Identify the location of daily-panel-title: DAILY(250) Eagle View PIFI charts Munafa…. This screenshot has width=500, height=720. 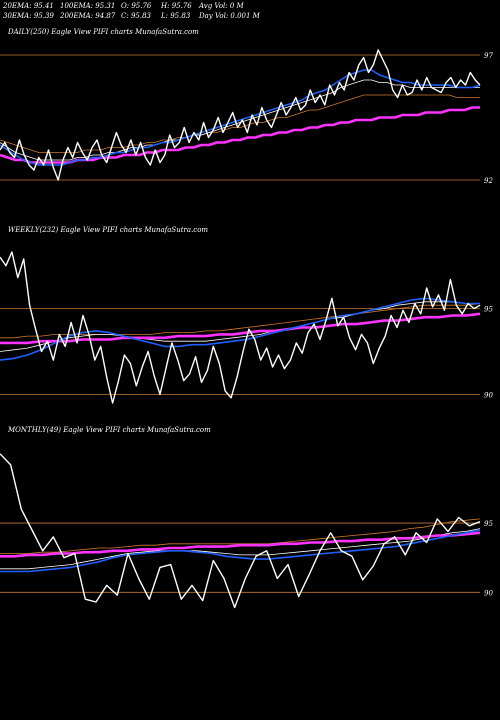
(103, 32).